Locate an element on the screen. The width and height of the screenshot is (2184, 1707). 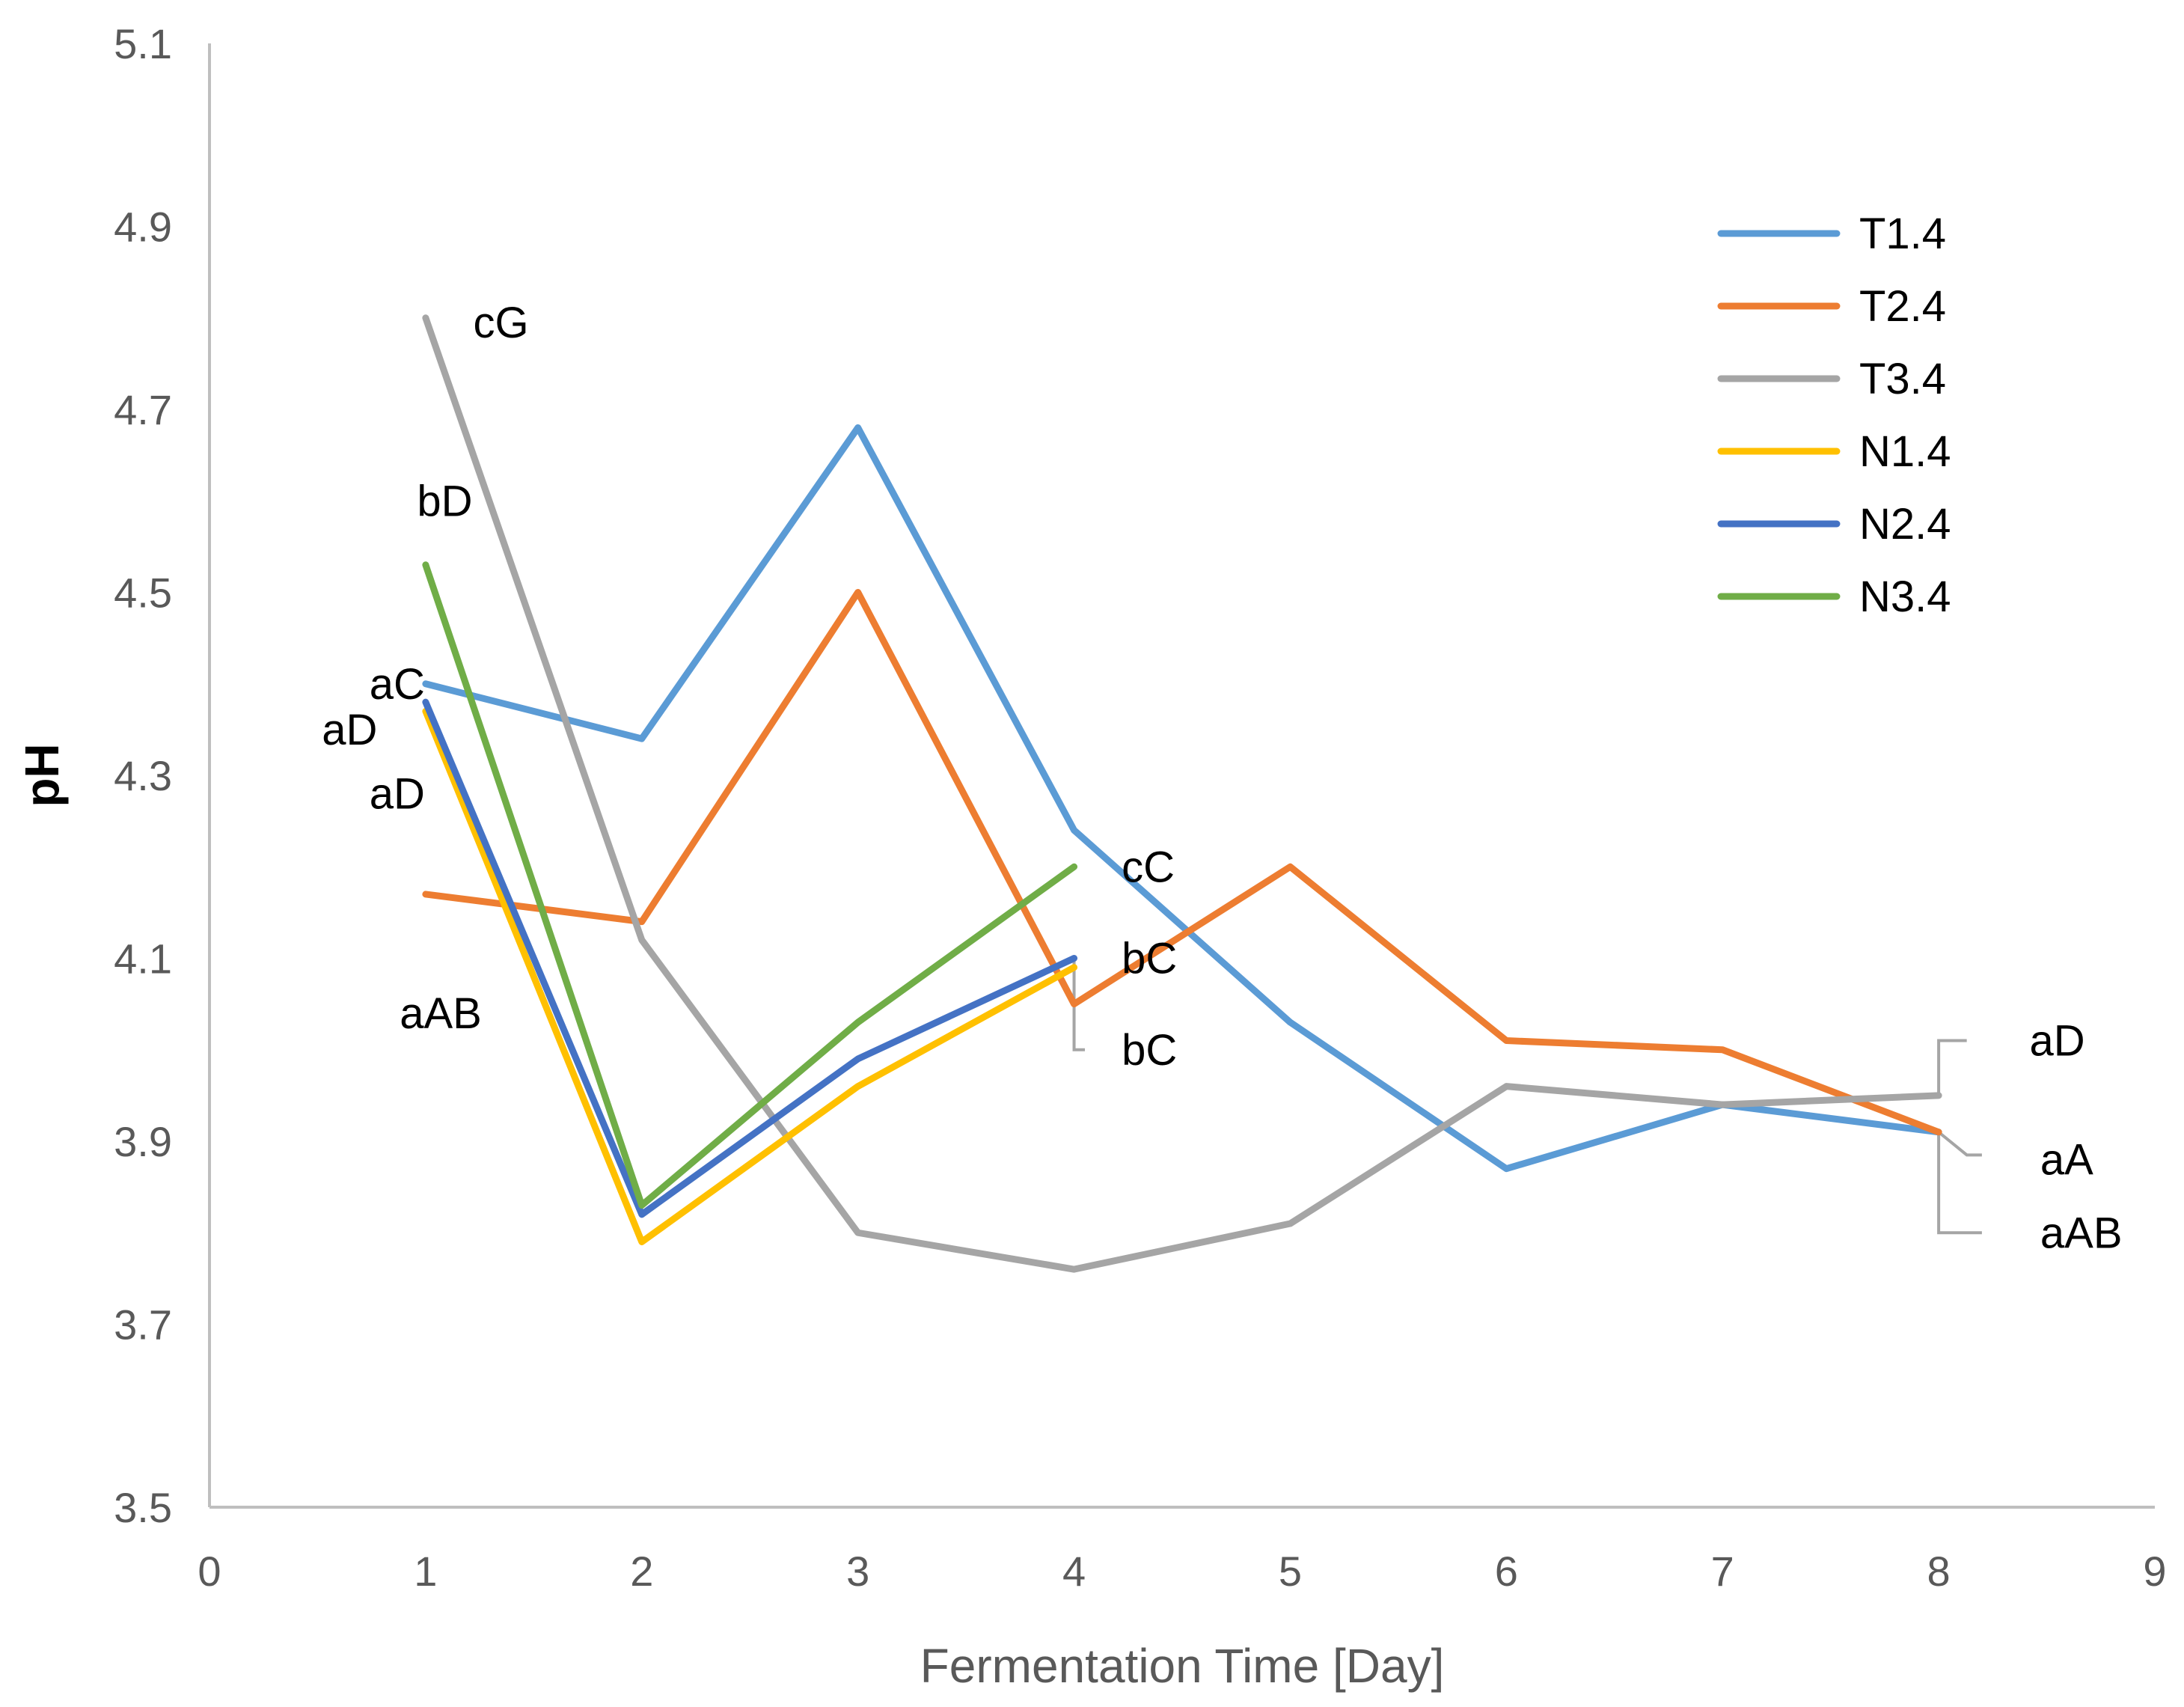
x-tick-label: 5 is located at coordinates (1290, 1571).